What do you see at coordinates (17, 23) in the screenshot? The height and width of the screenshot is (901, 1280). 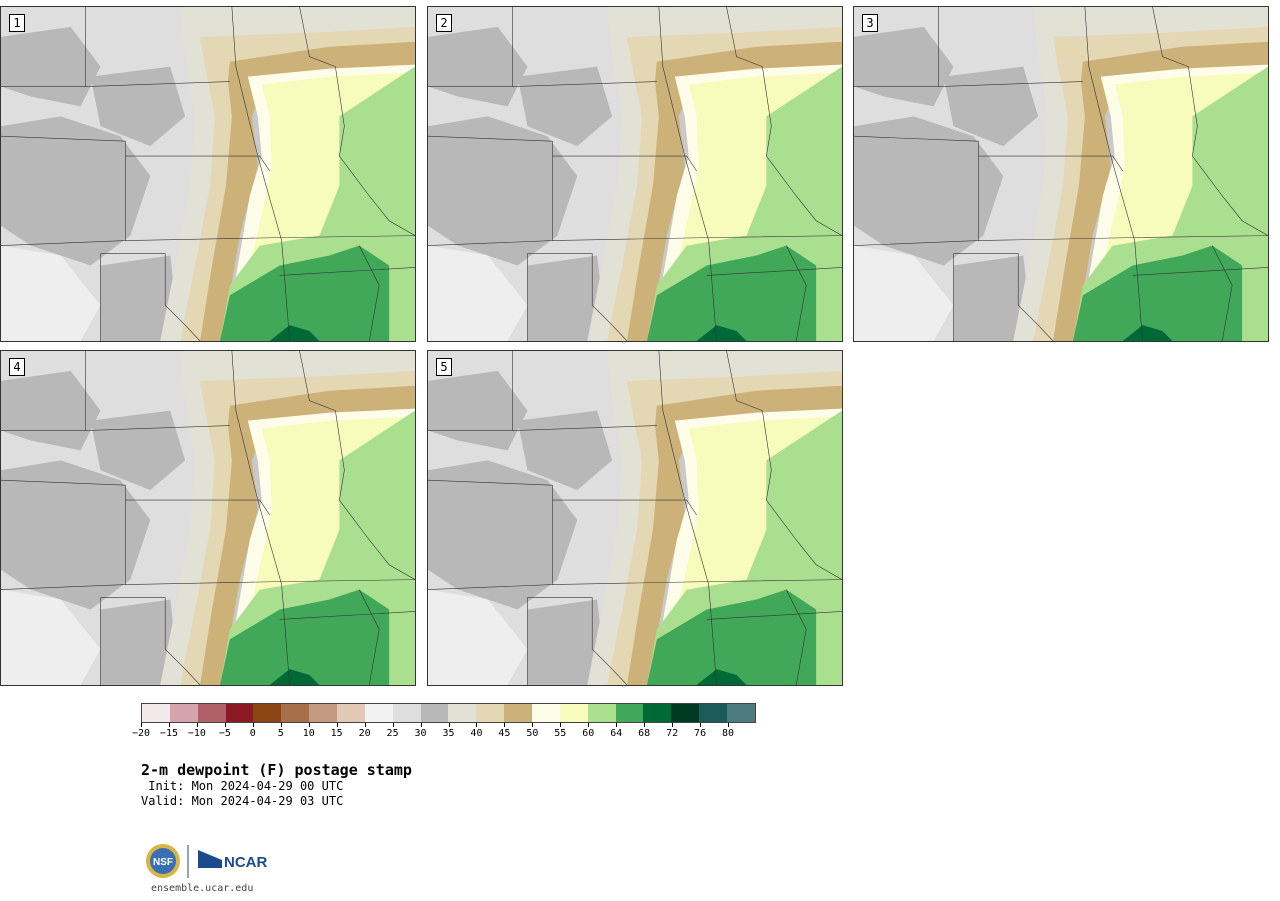 I see `panel-number-1: 1` at bounding box center [17, 23].